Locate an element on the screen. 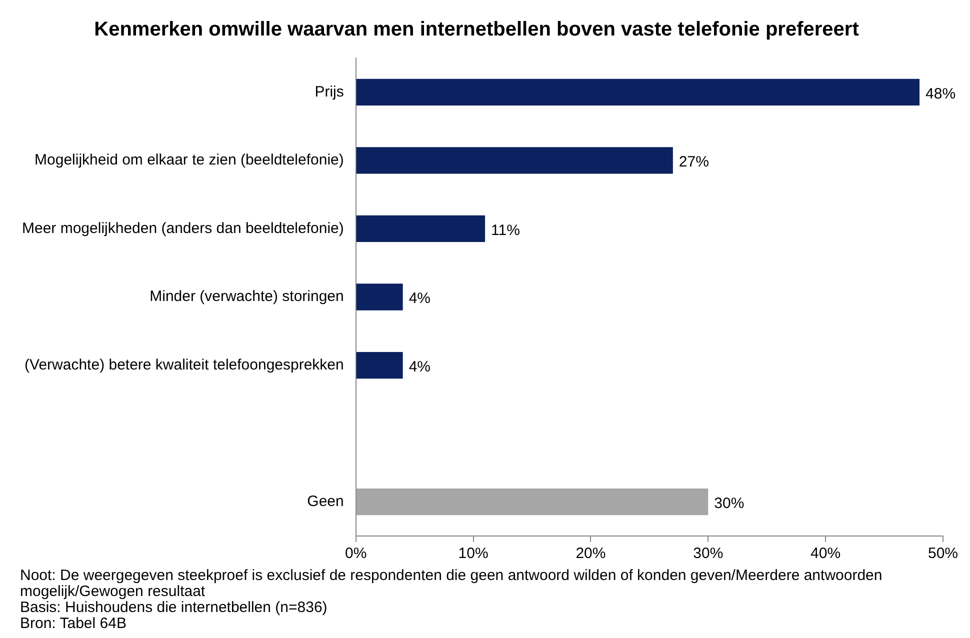  data-label: 11% is located at coordinates (505, 230).